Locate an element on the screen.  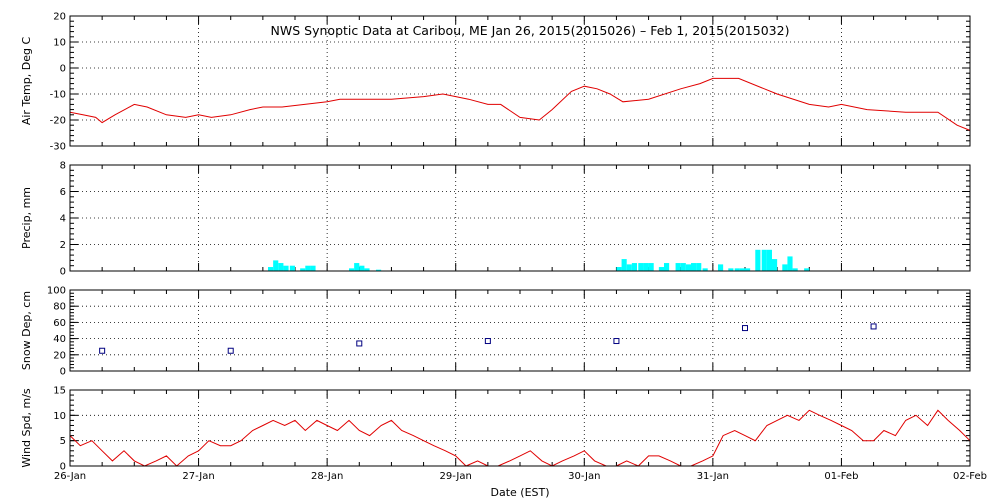
y-tick-label: 15 is located at coordinates (59, 391).